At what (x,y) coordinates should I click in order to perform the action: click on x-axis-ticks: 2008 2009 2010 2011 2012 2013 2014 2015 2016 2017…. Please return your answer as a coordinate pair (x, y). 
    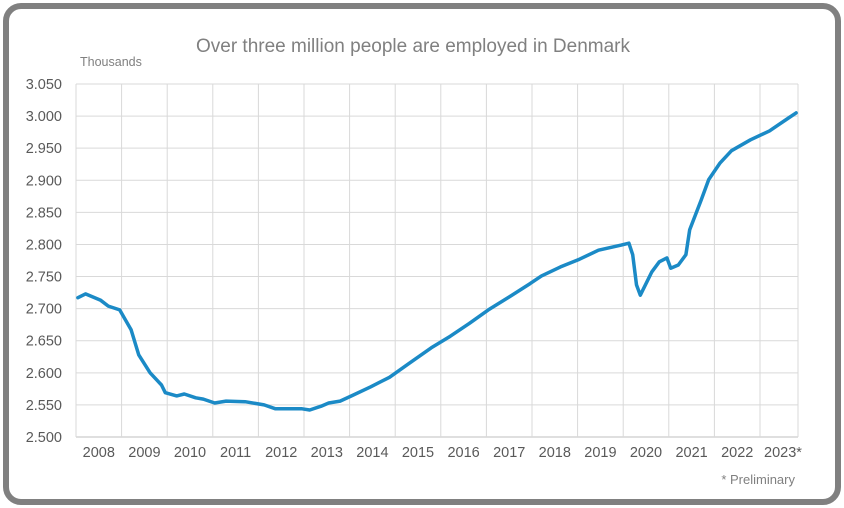
    Looking at the image, I should click on (443, 453).